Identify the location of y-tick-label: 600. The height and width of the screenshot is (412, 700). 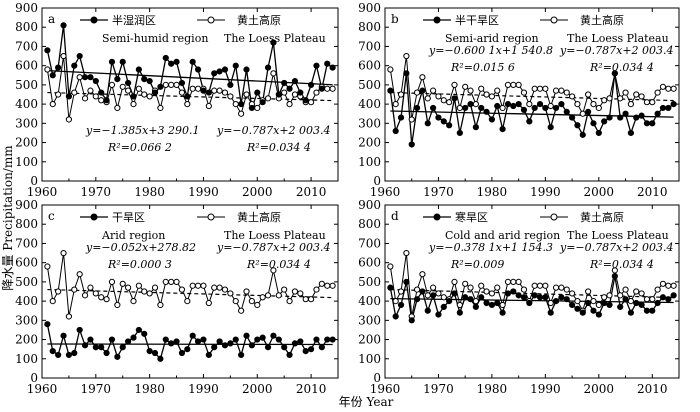
(26, 263).